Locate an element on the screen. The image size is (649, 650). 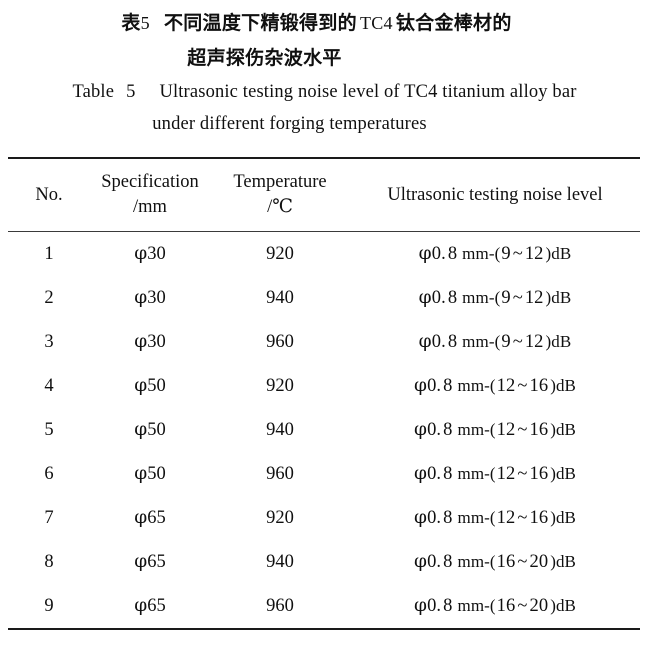
cell-noise-level: φ0. 8 mm-(9 ~12)dB is located at coordinates (495, 298).